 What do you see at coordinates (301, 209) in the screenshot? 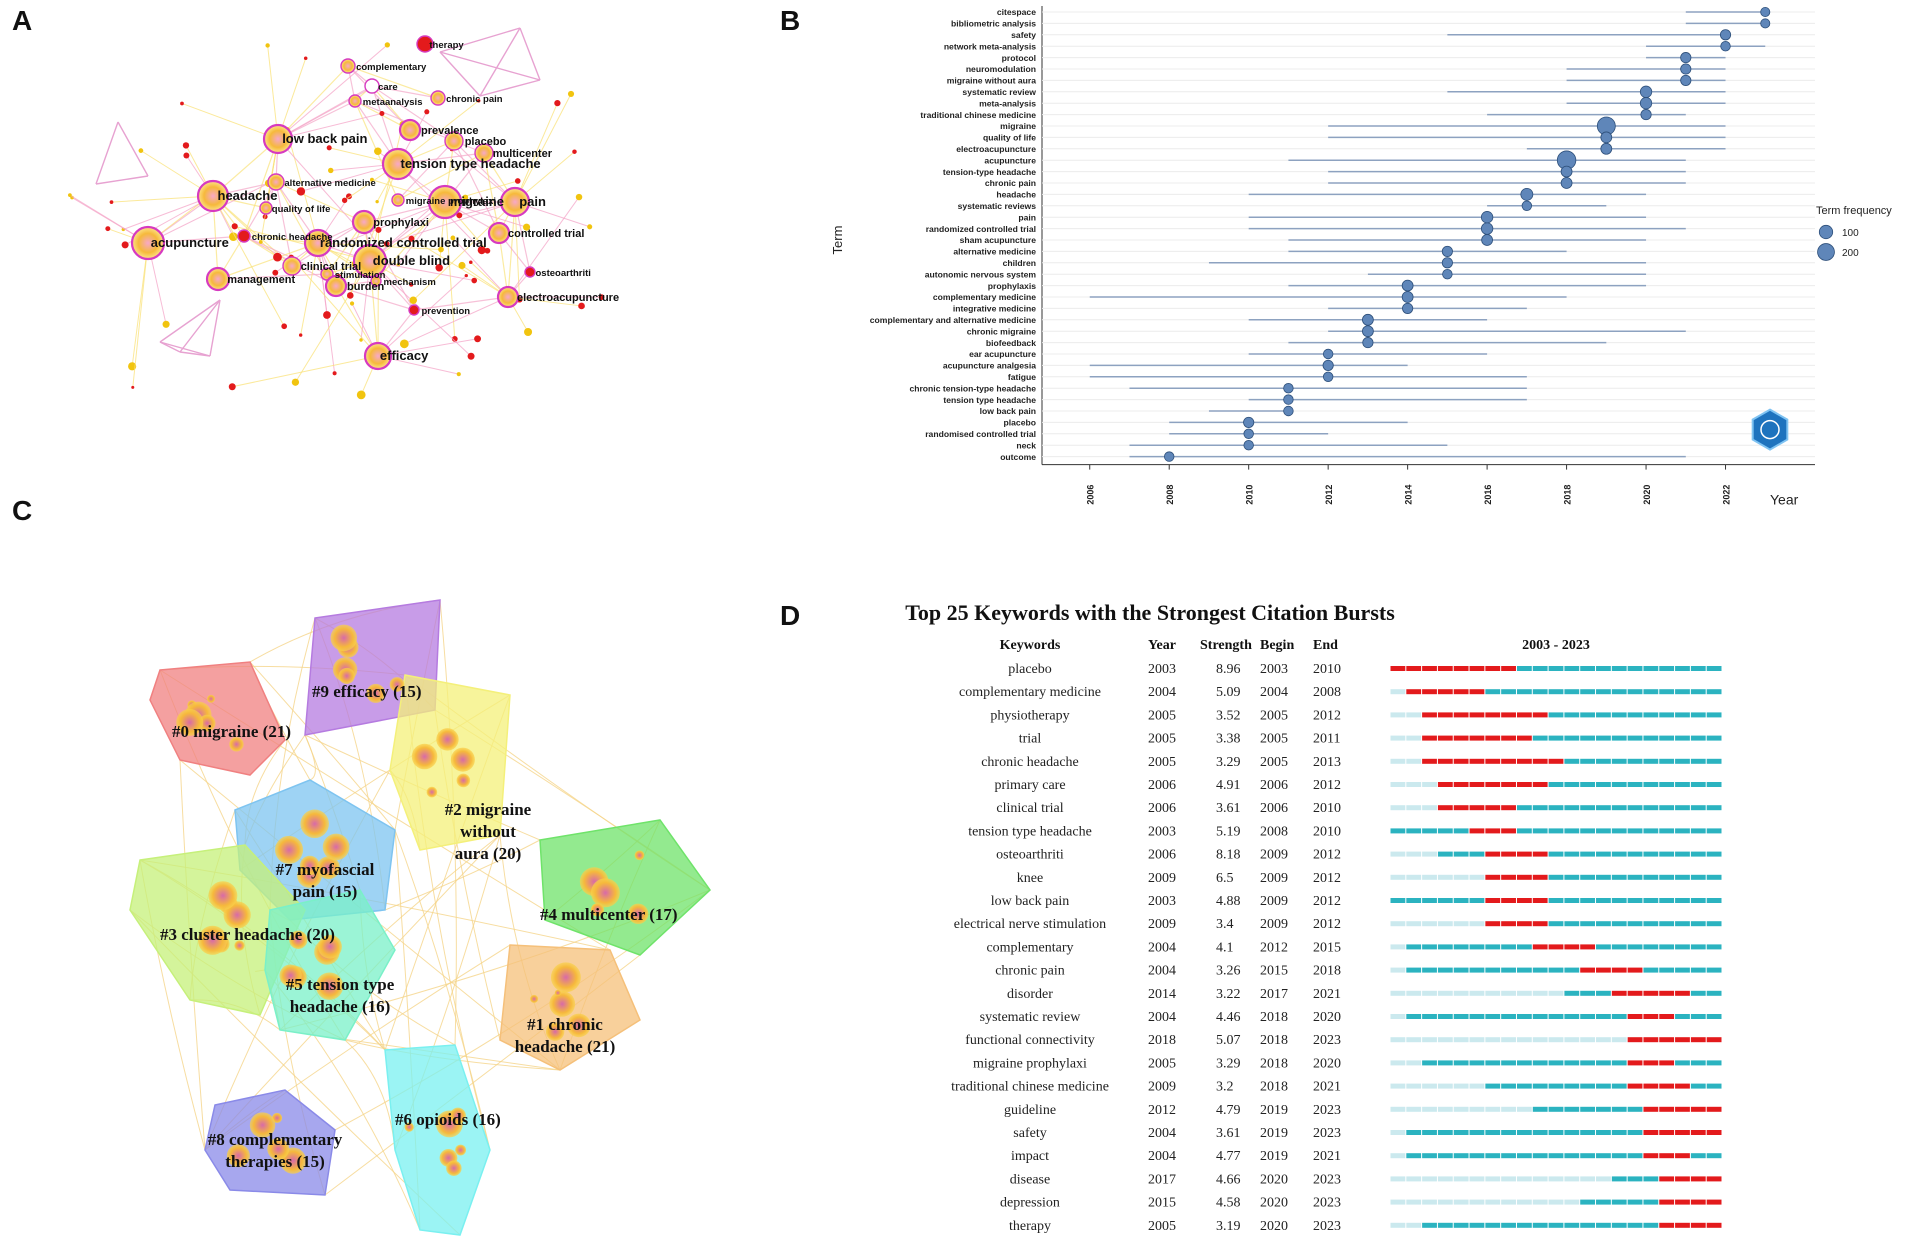
I see `network-node-label: quality of life` at bounding box center [301, 209].